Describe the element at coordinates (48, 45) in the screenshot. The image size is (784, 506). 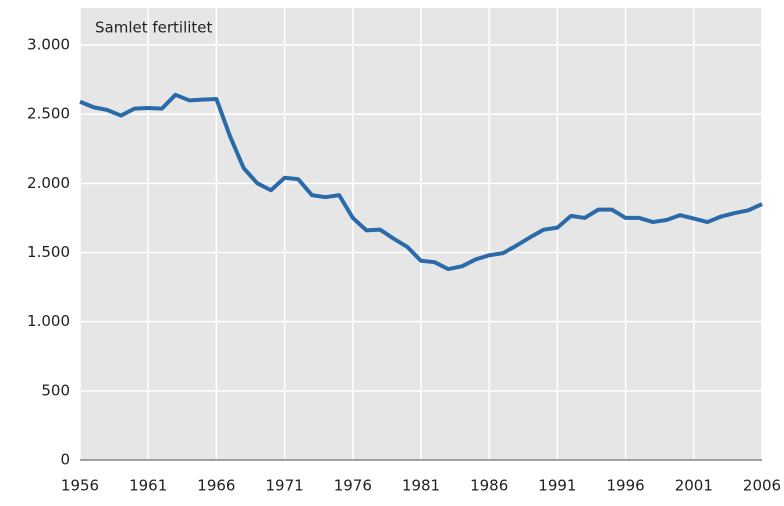
I see `y-tick-label: 3.000` at that location.